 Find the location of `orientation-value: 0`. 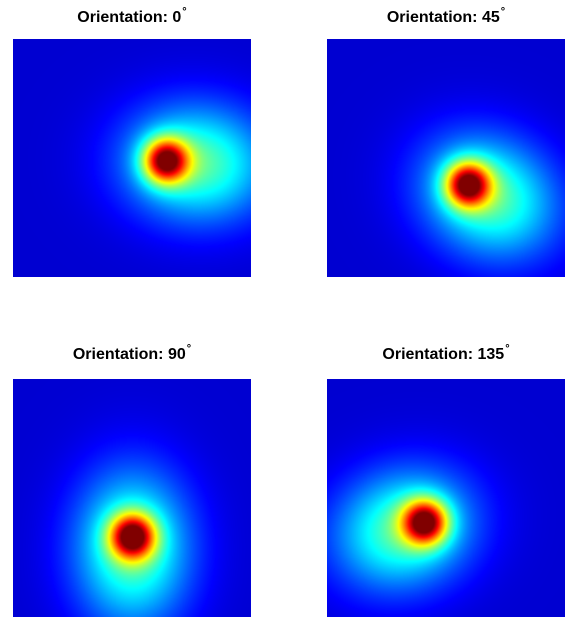

orientation-value: 0 is located at coordinates (177, 17).